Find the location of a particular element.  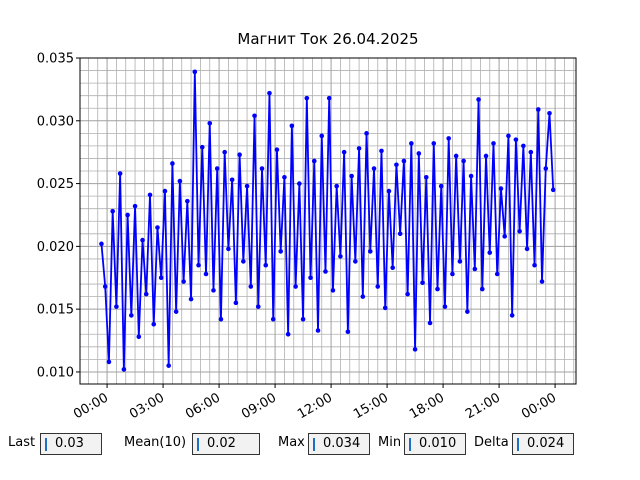

stat-label: Last is located at coordinates (22, 442).